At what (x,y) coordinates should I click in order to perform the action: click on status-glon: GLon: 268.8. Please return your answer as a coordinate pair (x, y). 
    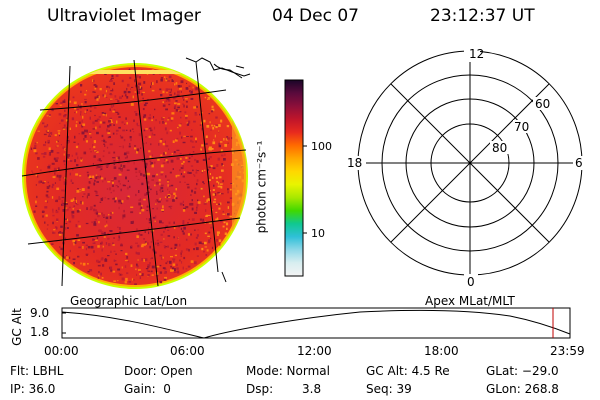
    Looking at the image, I should click on (522, 389).